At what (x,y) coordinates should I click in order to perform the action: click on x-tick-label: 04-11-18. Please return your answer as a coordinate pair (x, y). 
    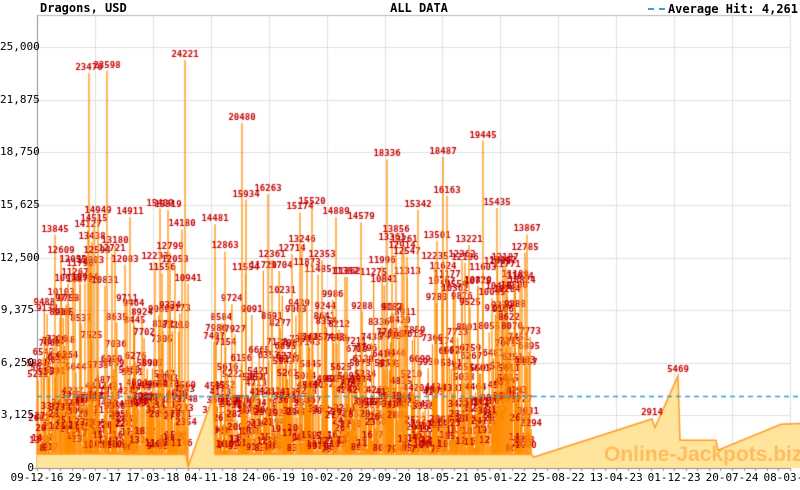
    Looking at the image, I should click on (211, 477).